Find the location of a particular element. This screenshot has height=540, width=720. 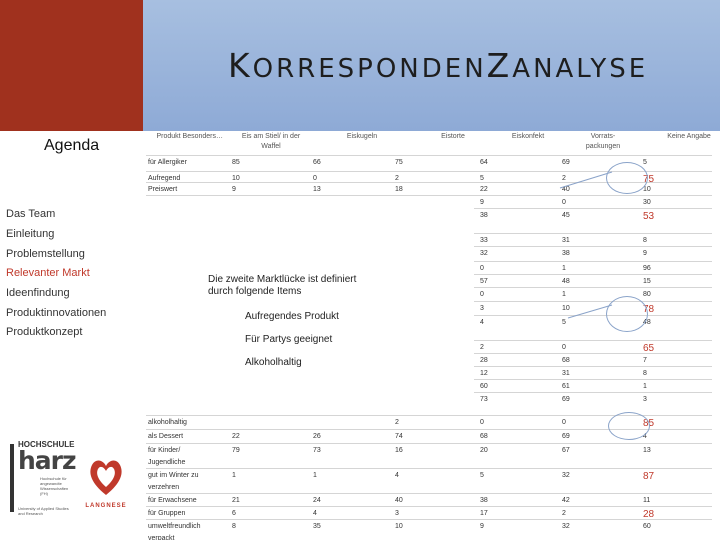

agenda-item: Einleitung is located at coordinates (30, 234).